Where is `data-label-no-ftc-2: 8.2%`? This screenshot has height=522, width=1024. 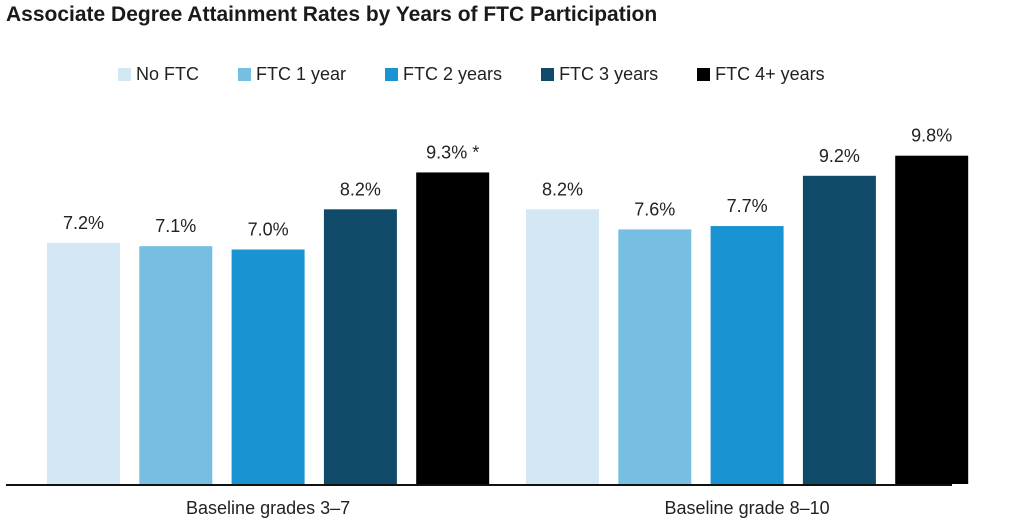
data-label-no-ftc-2: 8.2% is located at coordinates (562, 189).